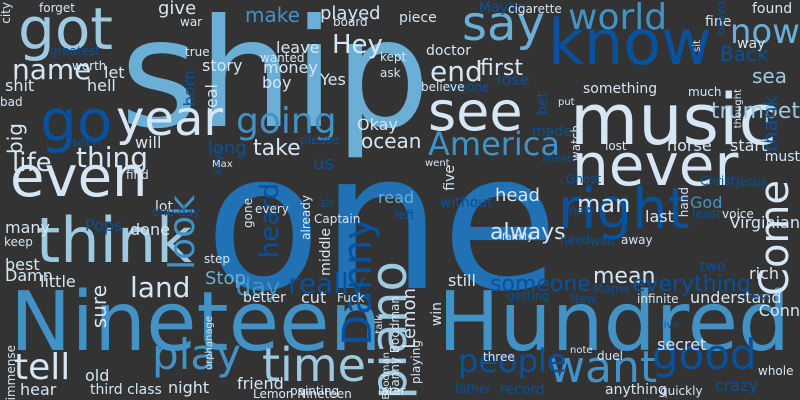 This screenshot has width=800, height=400. I want to click on word-orphanage: orphanage, so click(209, 343).